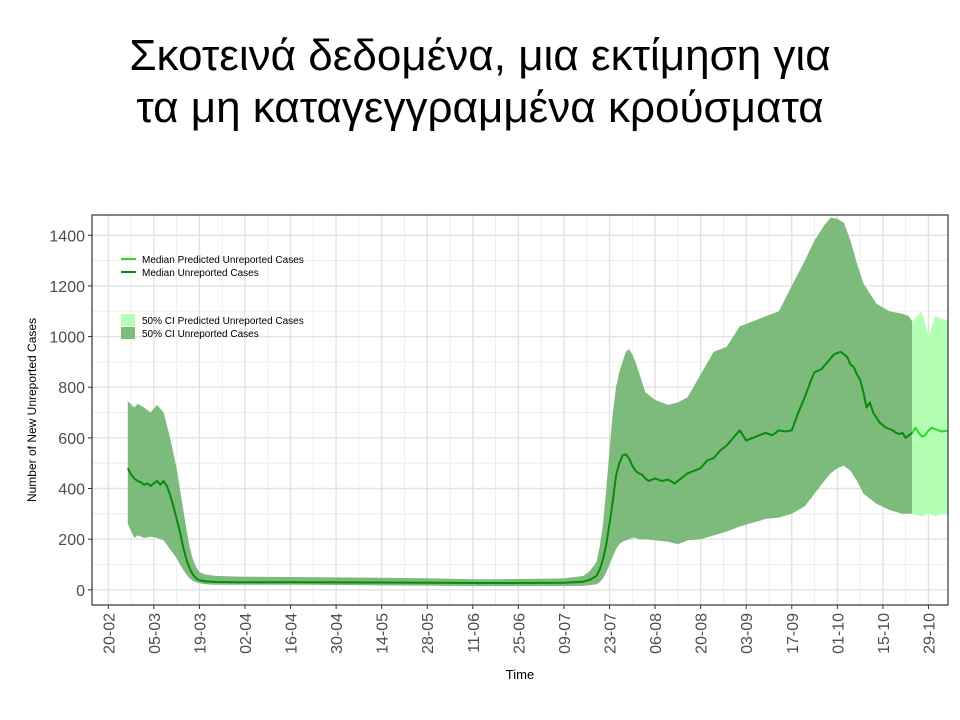 This screenshot has height=720, width=960. I want to click on x-tick-label: 20-08, so click(702, 633).